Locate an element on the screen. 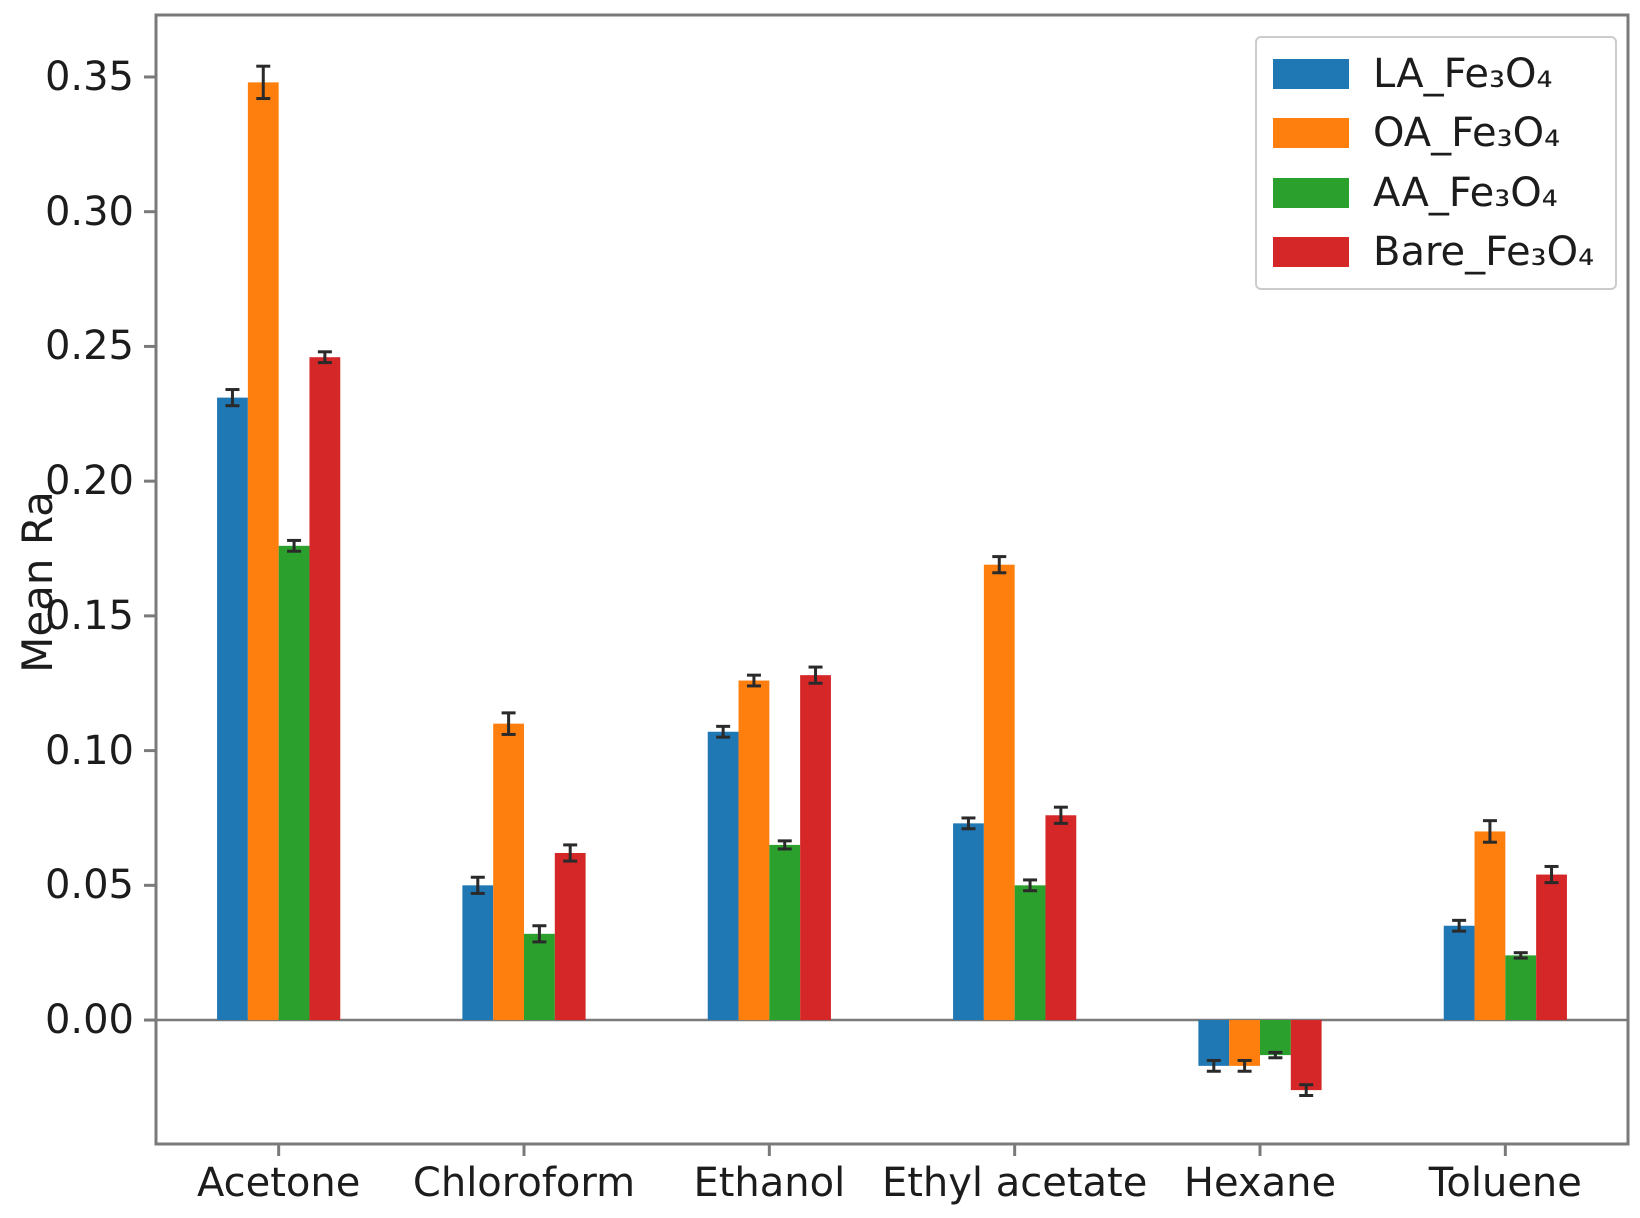  y-tick-label: 0.10 is located at coordinates (89, 750).